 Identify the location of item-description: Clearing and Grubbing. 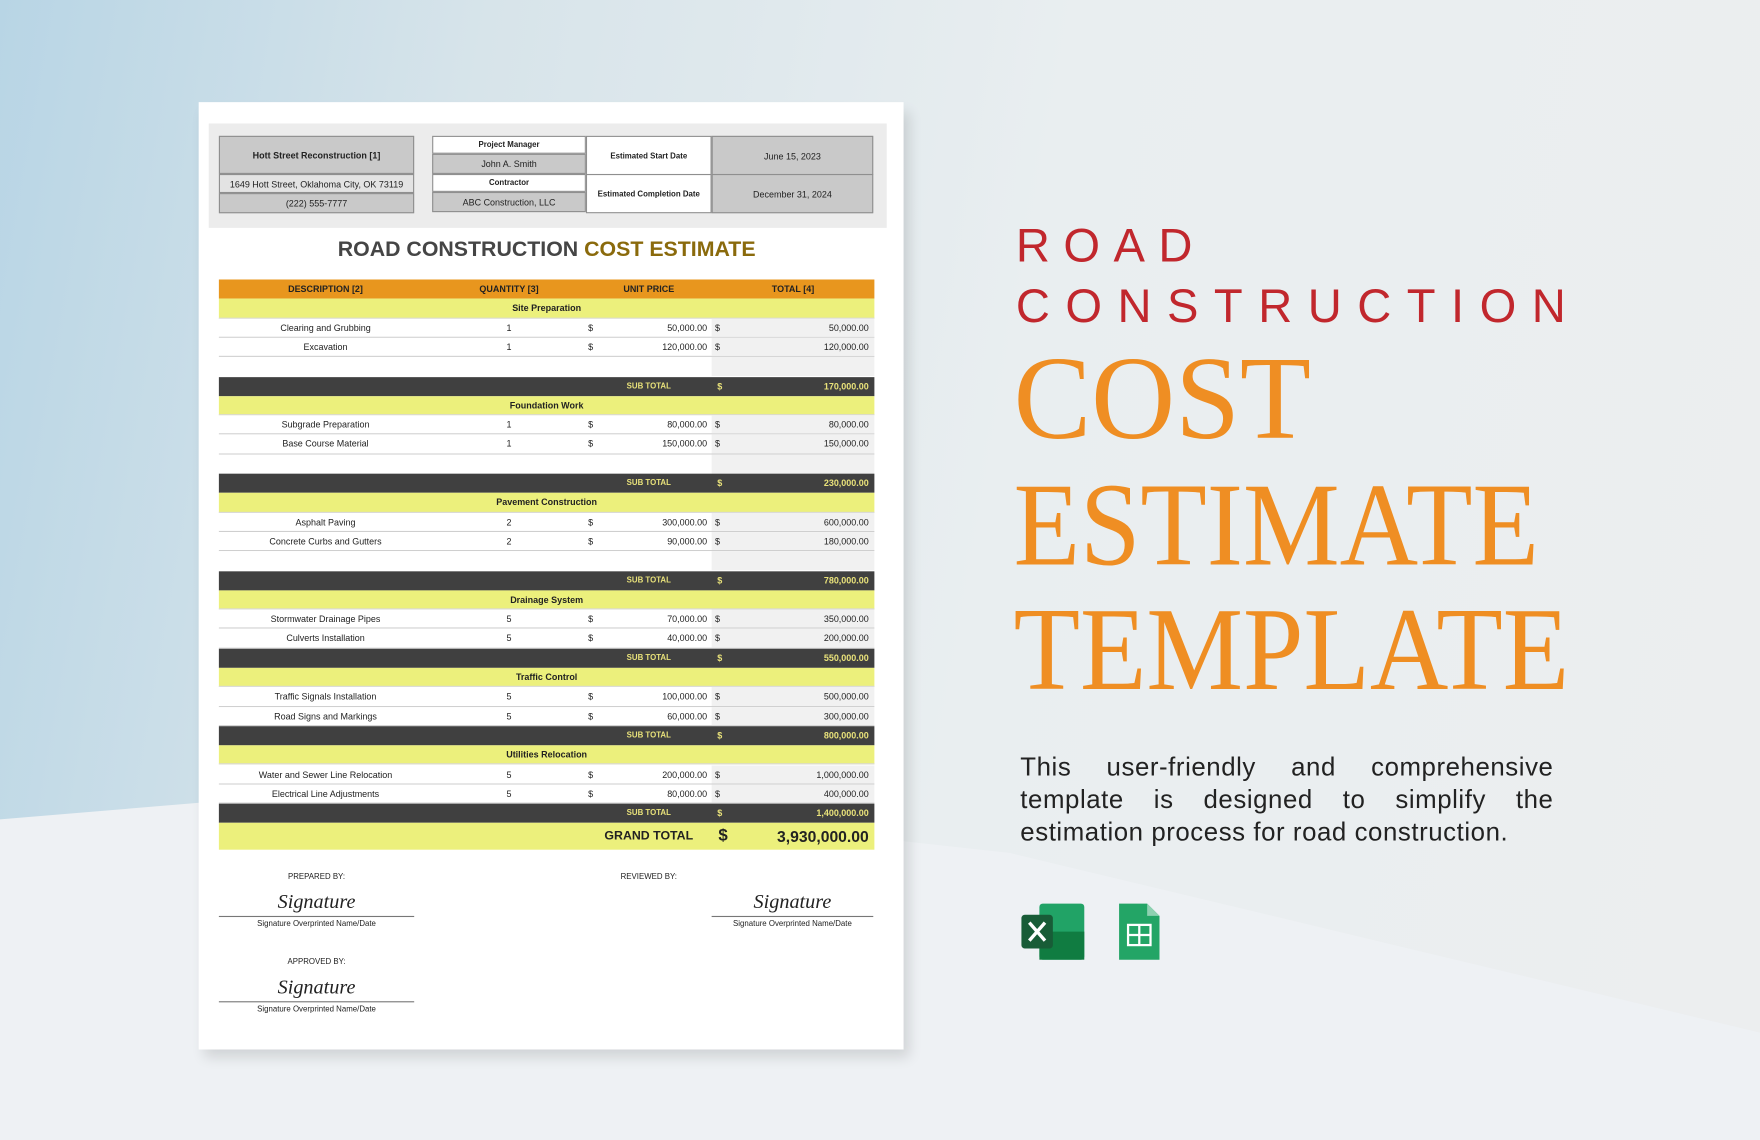
(325, 327).